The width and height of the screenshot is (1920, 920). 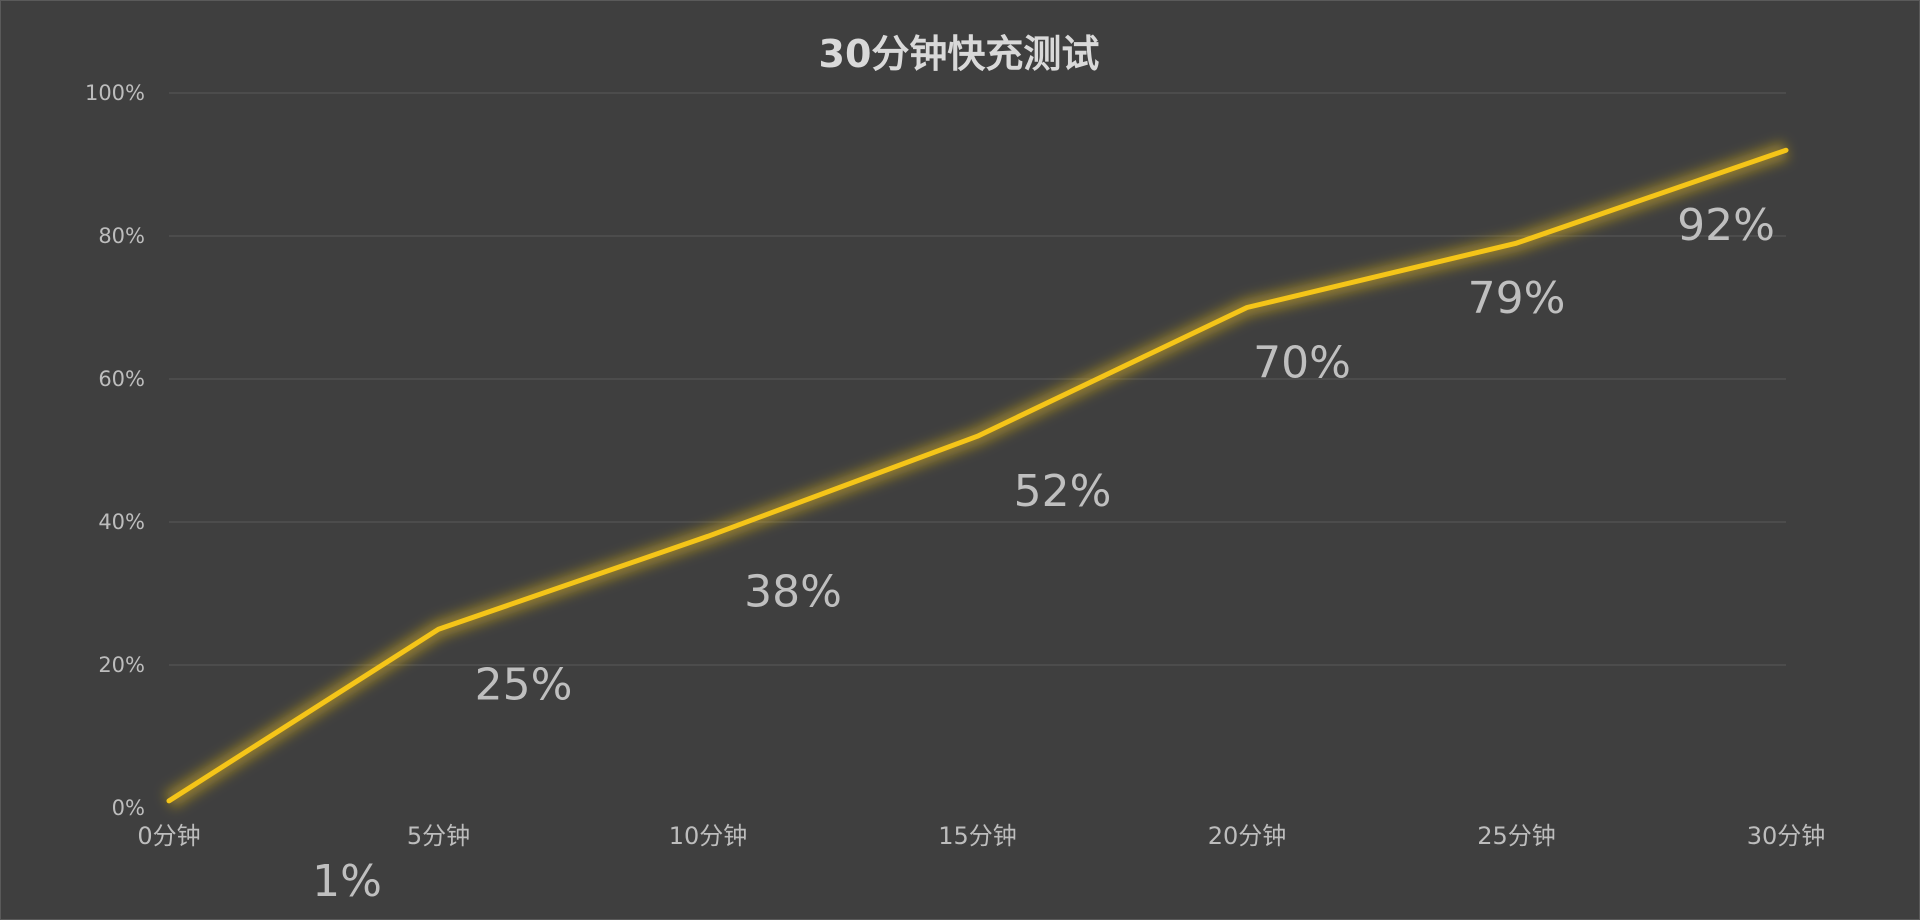 I want to click on x-tick-label: 30分钟, so click(x=1786, y=836).